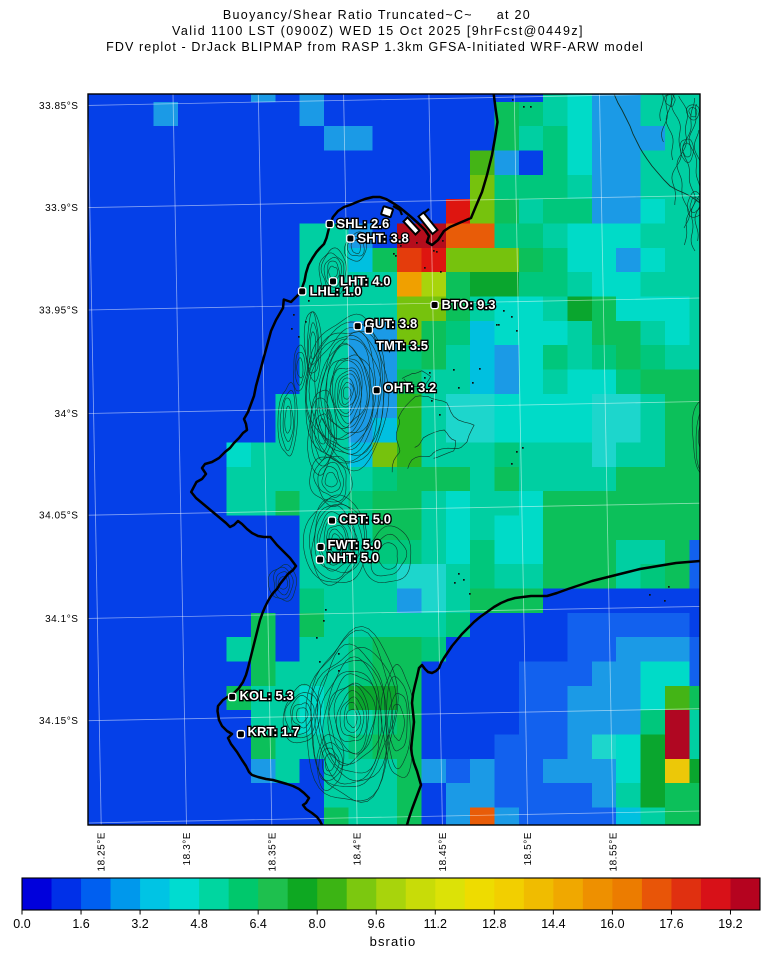  Describe the element at coordinates (376, 924) in the screenshot. I see `svg-text: 9.6` at that location.